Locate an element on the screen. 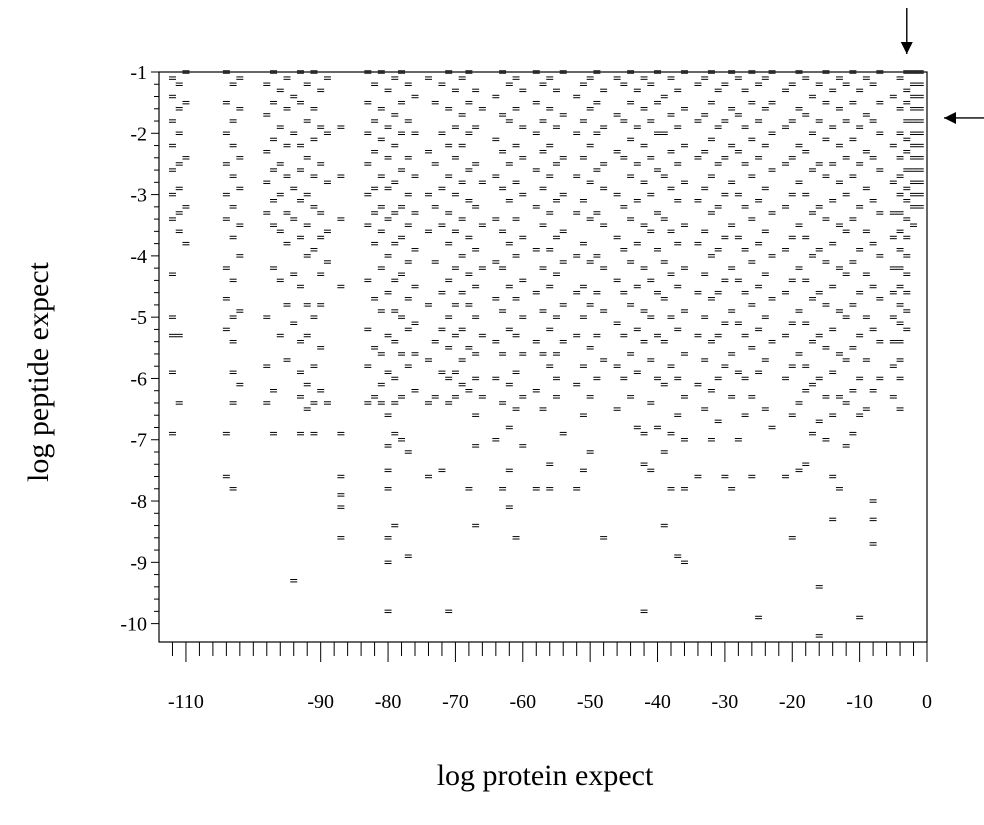  x-tick-label: -60 is located at coordinates (522, 702).